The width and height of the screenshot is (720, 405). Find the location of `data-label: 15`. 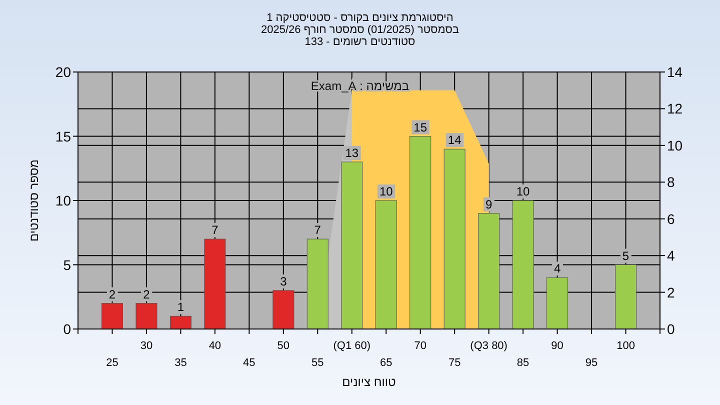

data-label: 15 is located at coordinates (421, 127).